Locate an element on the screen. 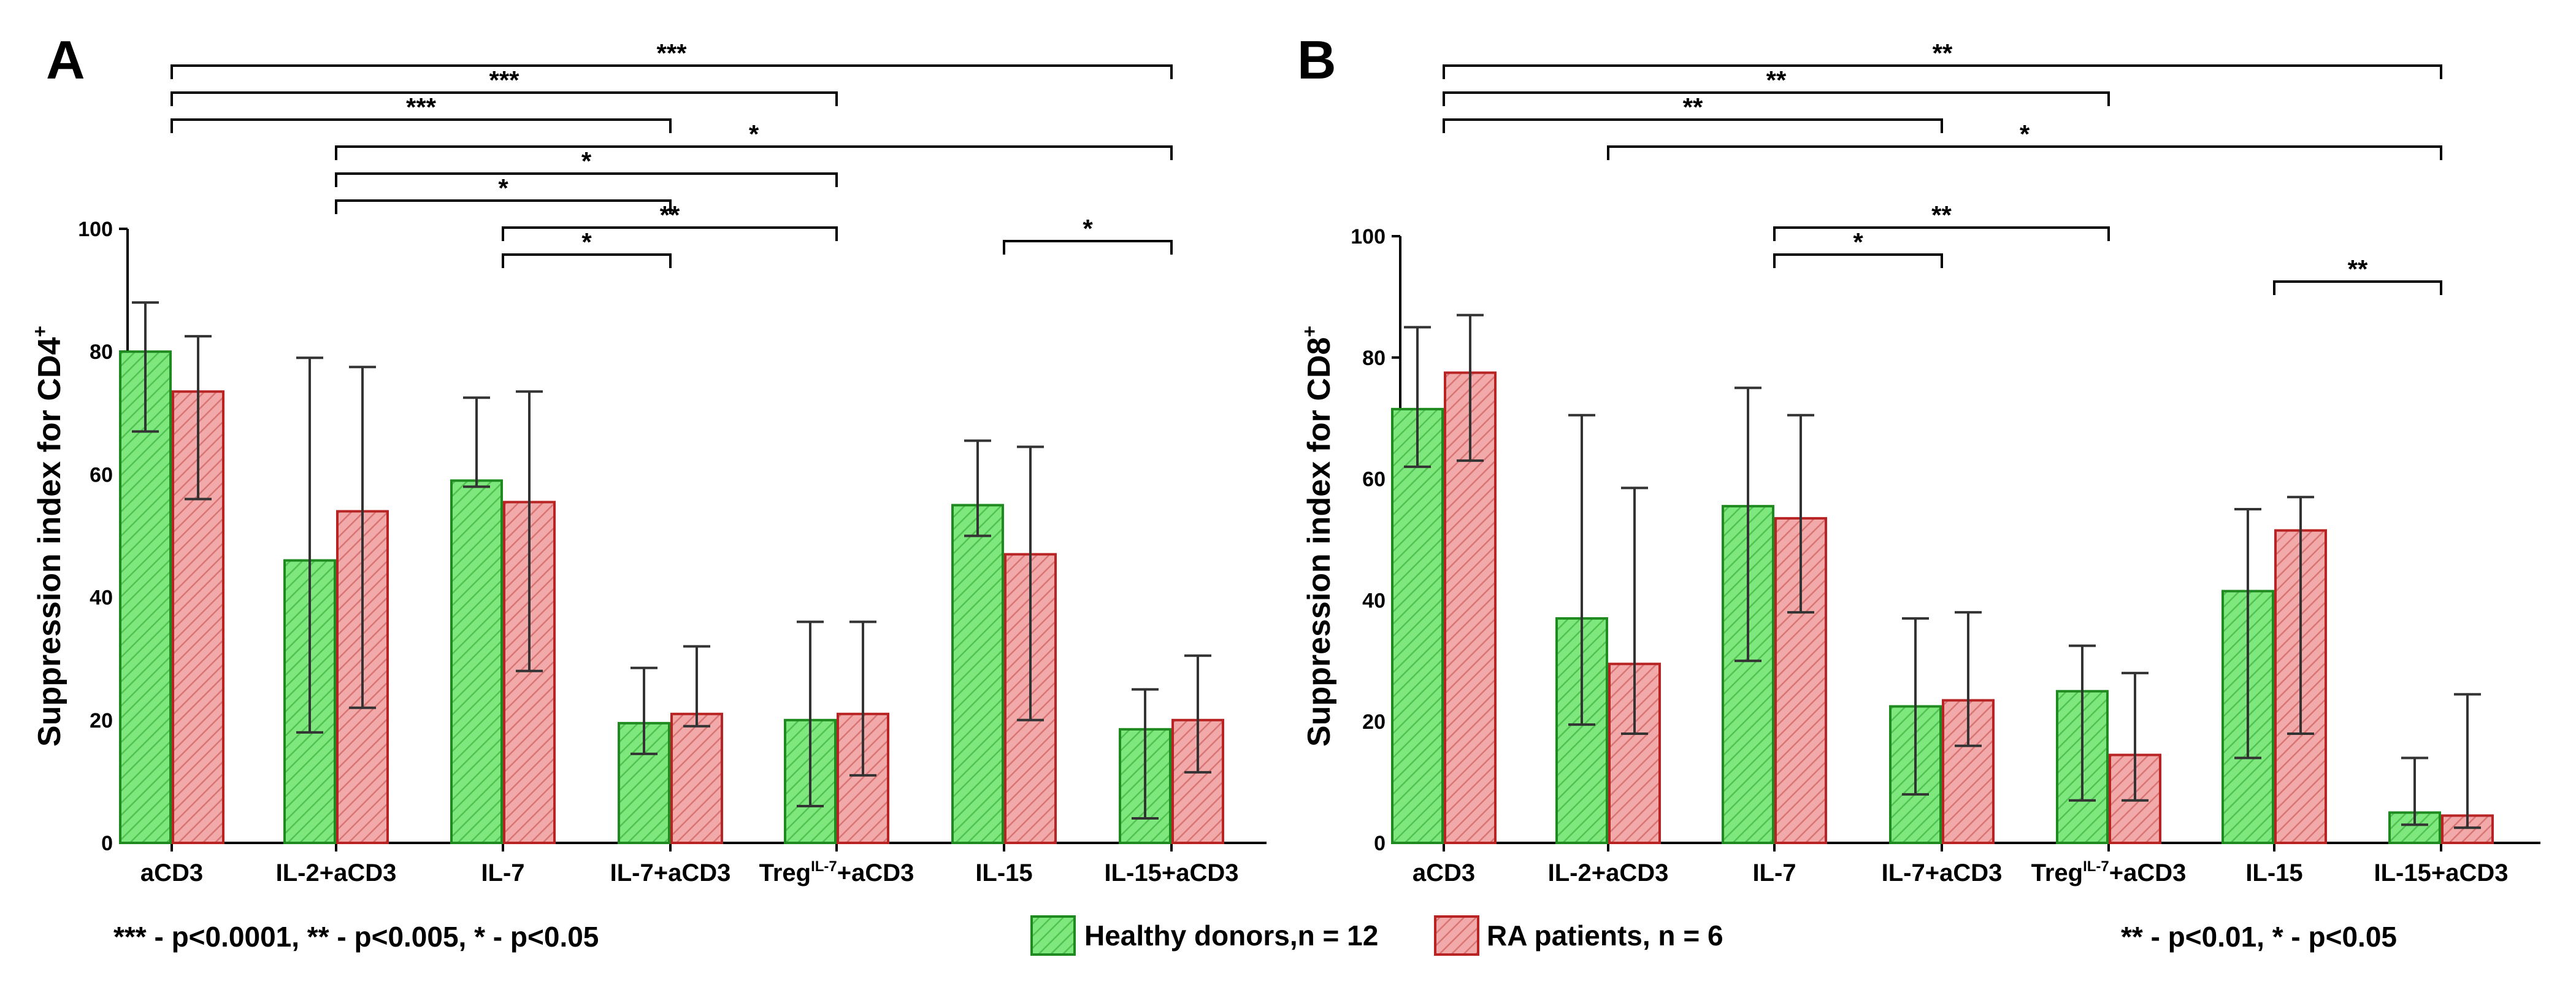 This screenshot has width=2576, height=984. panel-letter-b: B is located at coordinates (1316, 60).